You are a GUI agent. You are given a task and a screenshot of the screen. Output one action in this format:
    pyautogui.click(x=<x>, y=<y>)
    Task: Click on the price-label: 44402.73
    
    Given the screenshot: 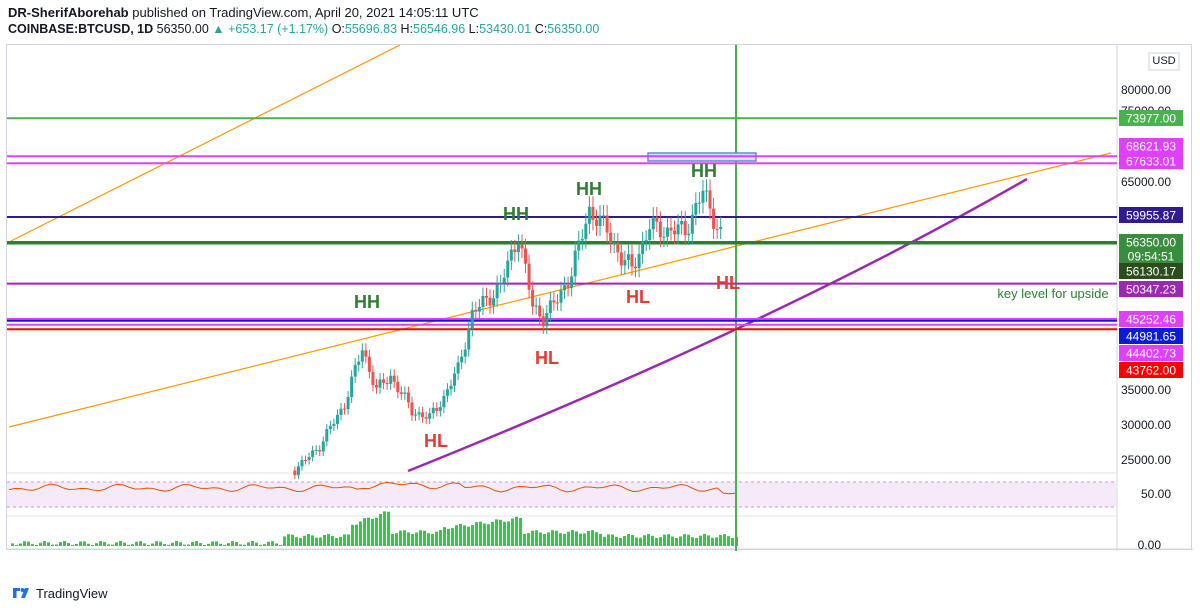 What is the action you would take?
    pyautogui.click(x=1151, y=354)
    